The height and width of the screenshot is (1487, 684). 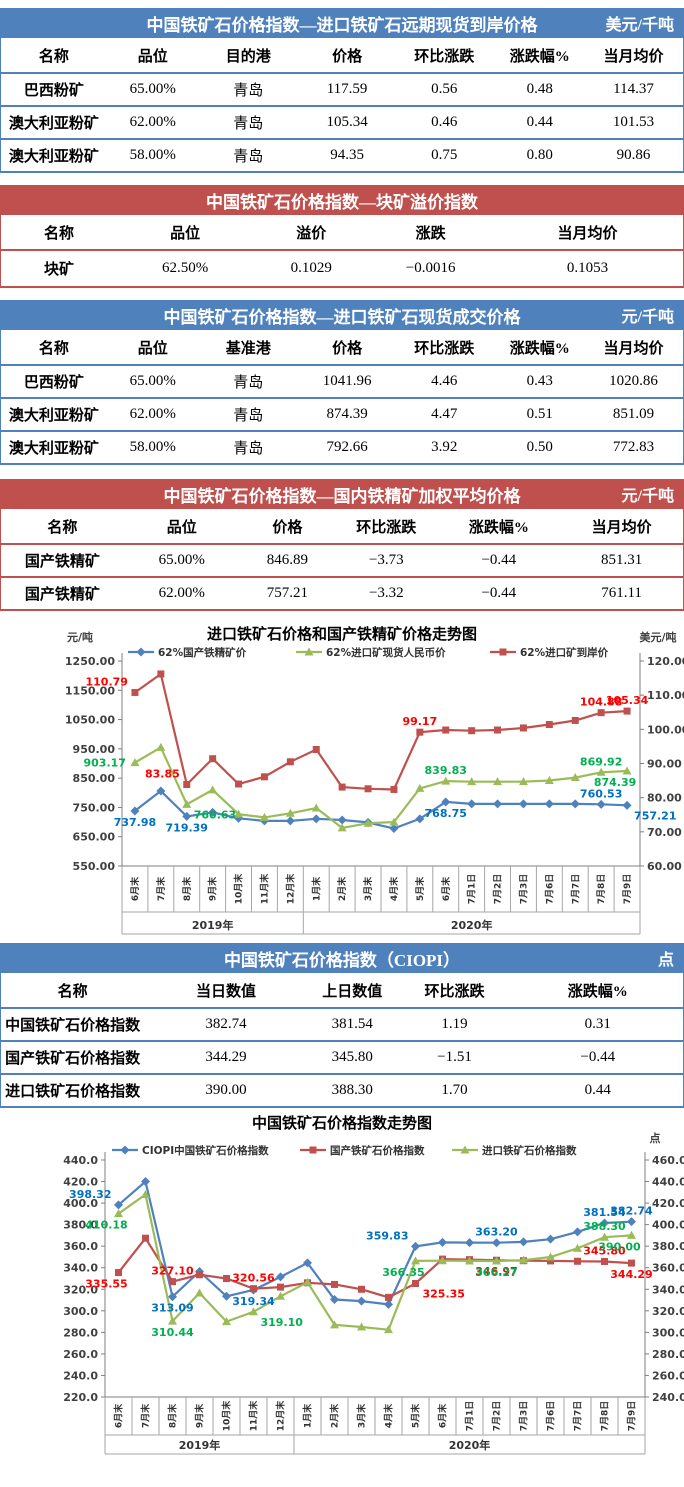 I want to click on year-label: 2019年, so click(x=200, y=1445).